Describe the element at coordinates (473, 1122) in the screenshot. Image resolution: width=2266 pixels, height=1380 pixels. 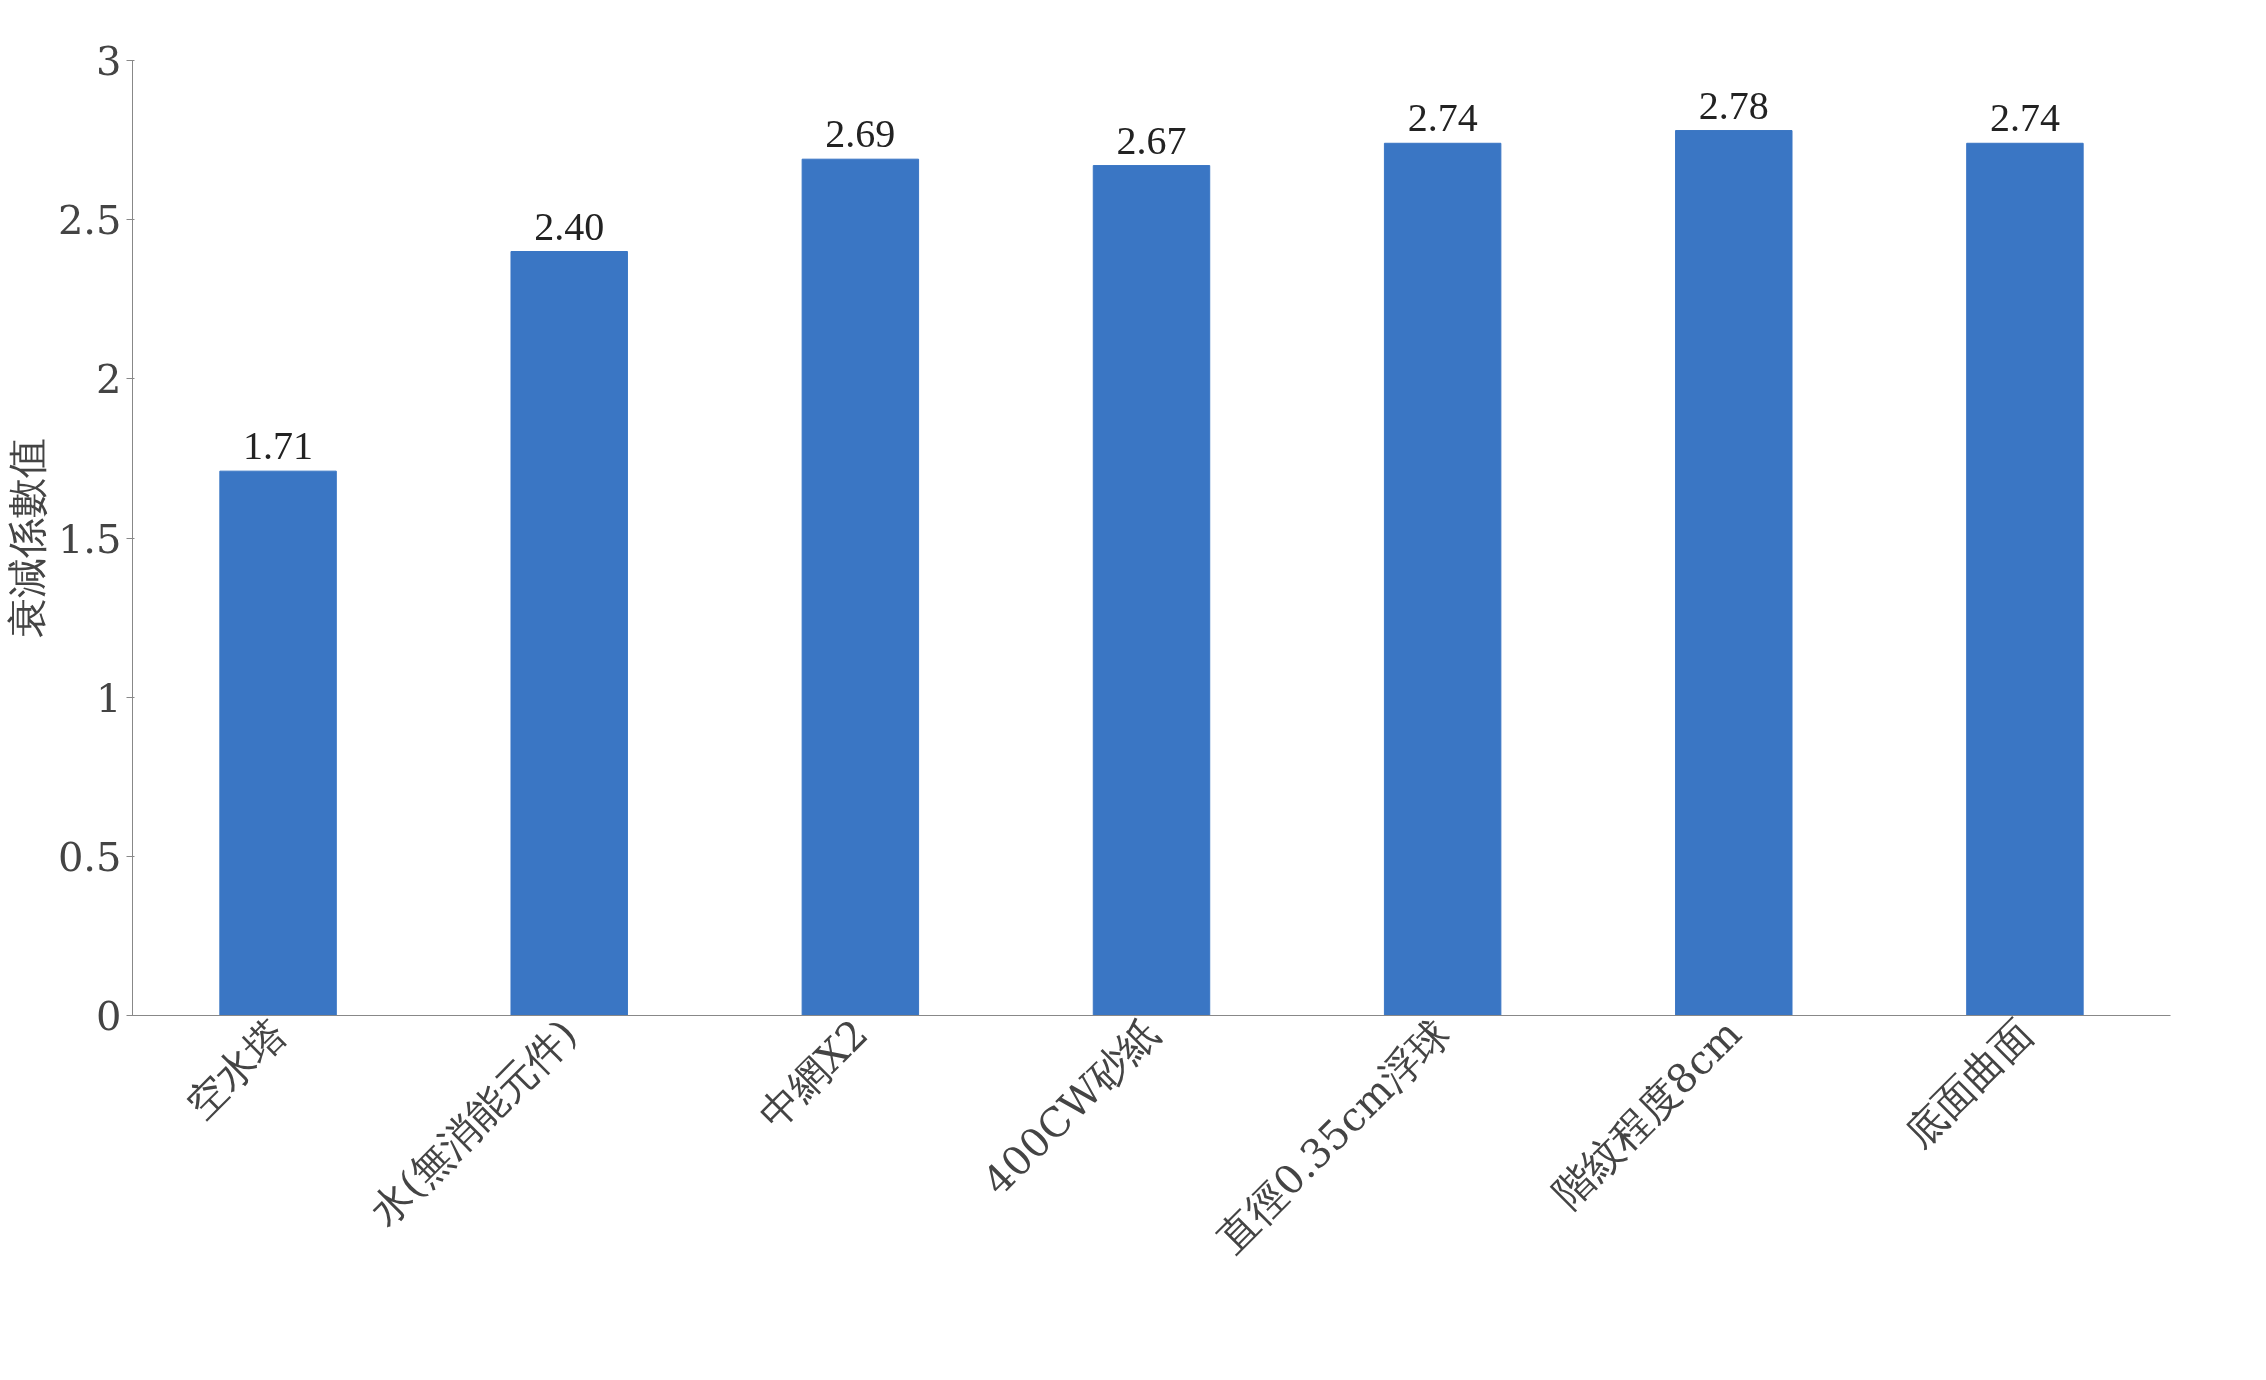
I see `x-tick-label: 水(無消能元件)` at that location.